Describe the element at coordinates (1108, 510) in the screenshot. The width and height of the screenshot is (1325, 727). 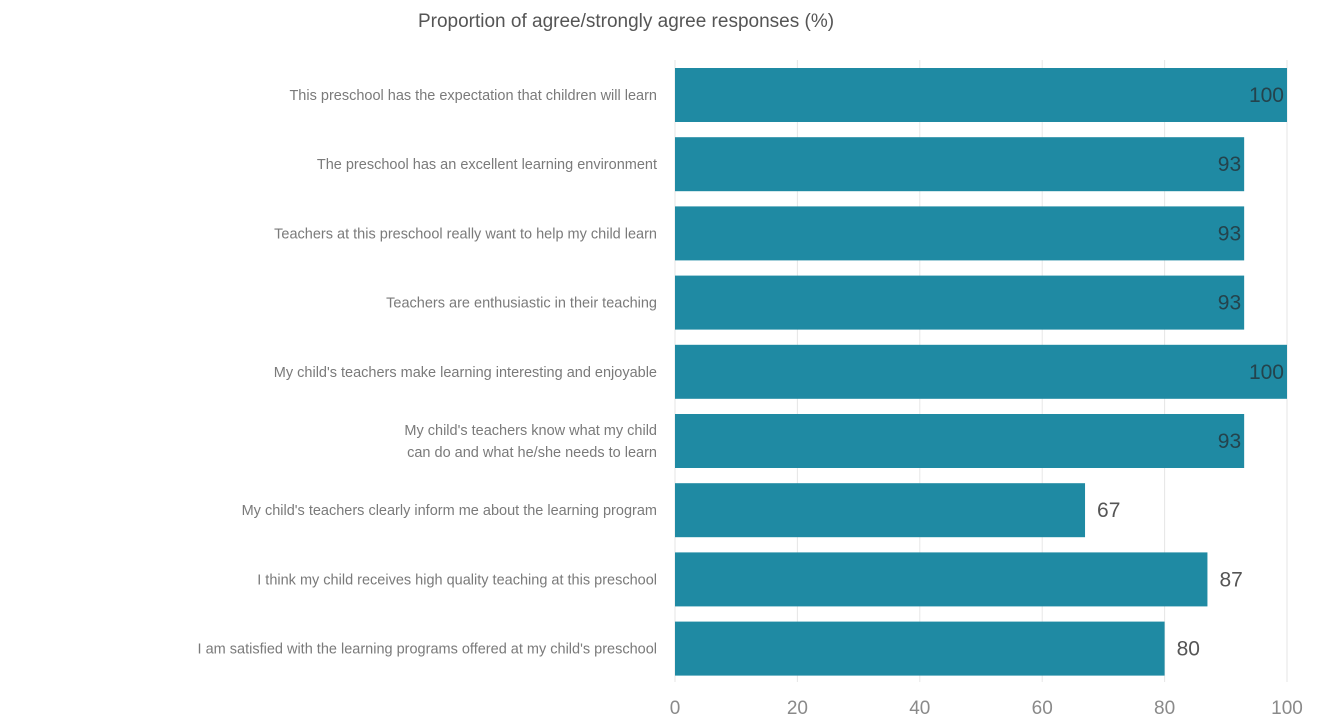
I see `value-label: 67` at that location.